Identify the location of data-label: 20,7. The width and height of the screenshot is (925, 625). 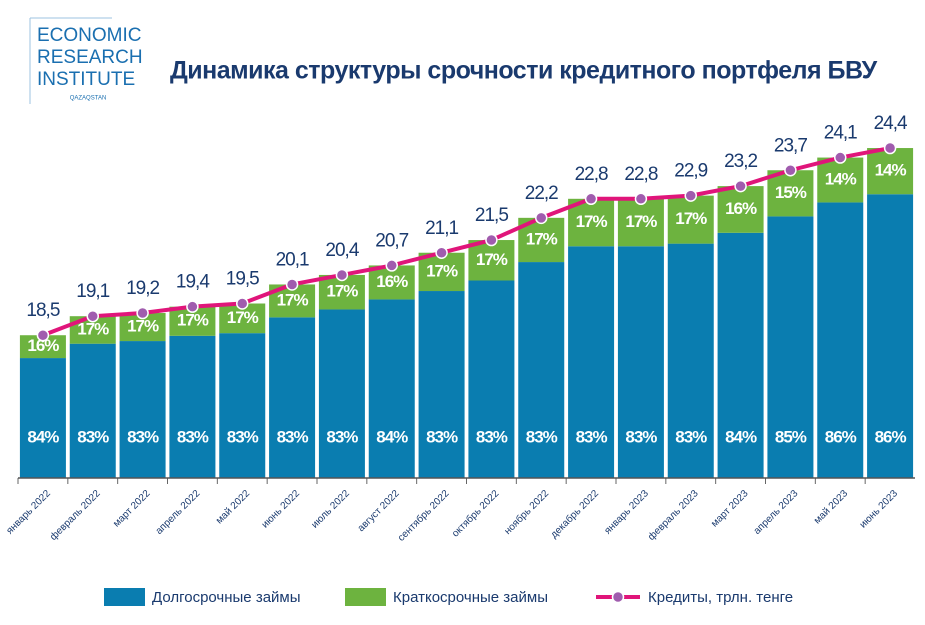
(391, 240).